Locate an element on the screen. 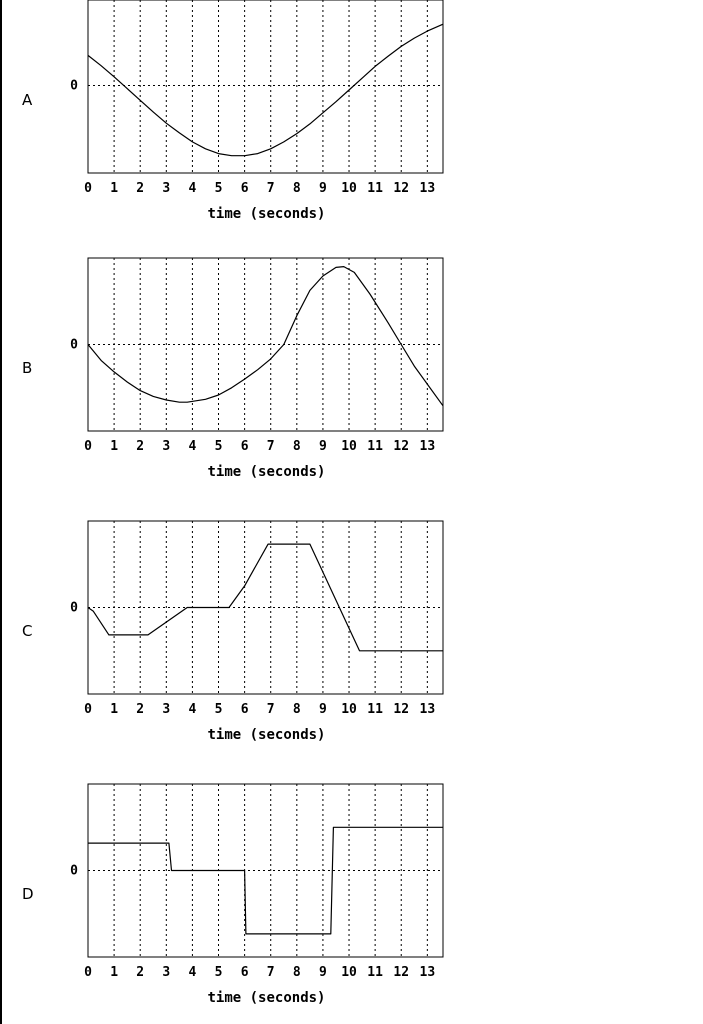 The height and width of the screenshot is (1024, 703). panel-label: A is located at coordinates (27, 100).